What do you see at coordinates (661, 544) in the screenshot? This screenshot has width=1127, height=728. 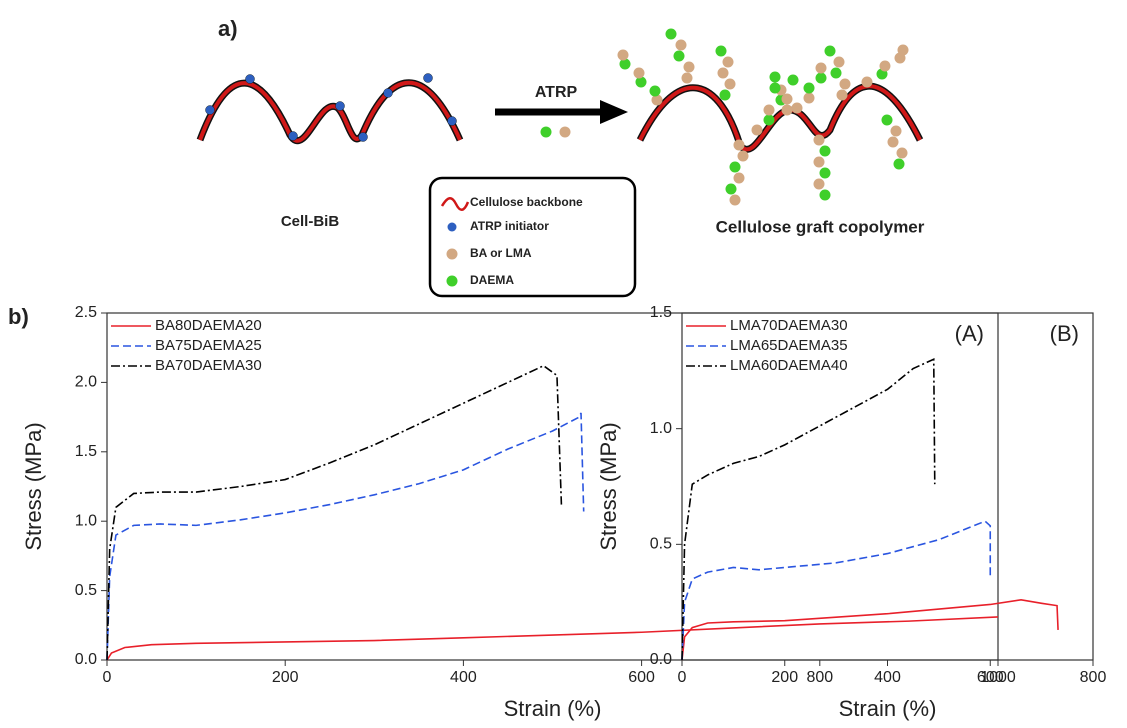 I see `y-tick-label: 0.5` at bounding box center [661, 544].